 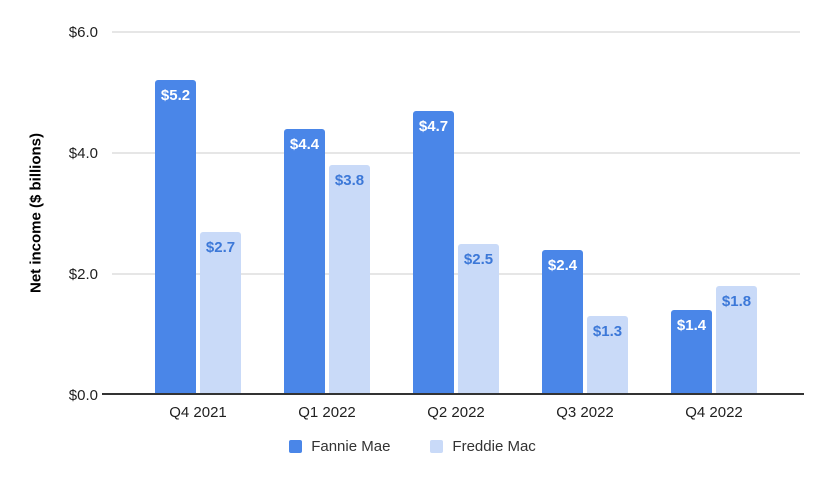 I want to click on bar-group-q2-2022: $4.7 $2.5 Q2 2022, so click(x=456, y=226).